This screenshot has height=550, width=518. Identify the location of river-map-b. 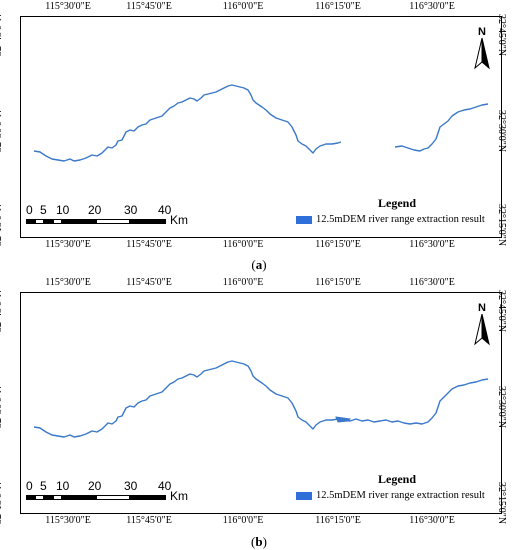
(261, 399).